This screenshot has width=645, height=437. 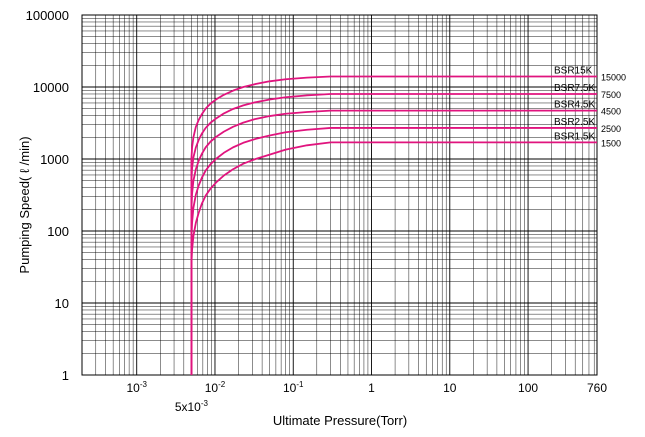 I want to click on series-value-label: 4500, so click(x=611, y=112).